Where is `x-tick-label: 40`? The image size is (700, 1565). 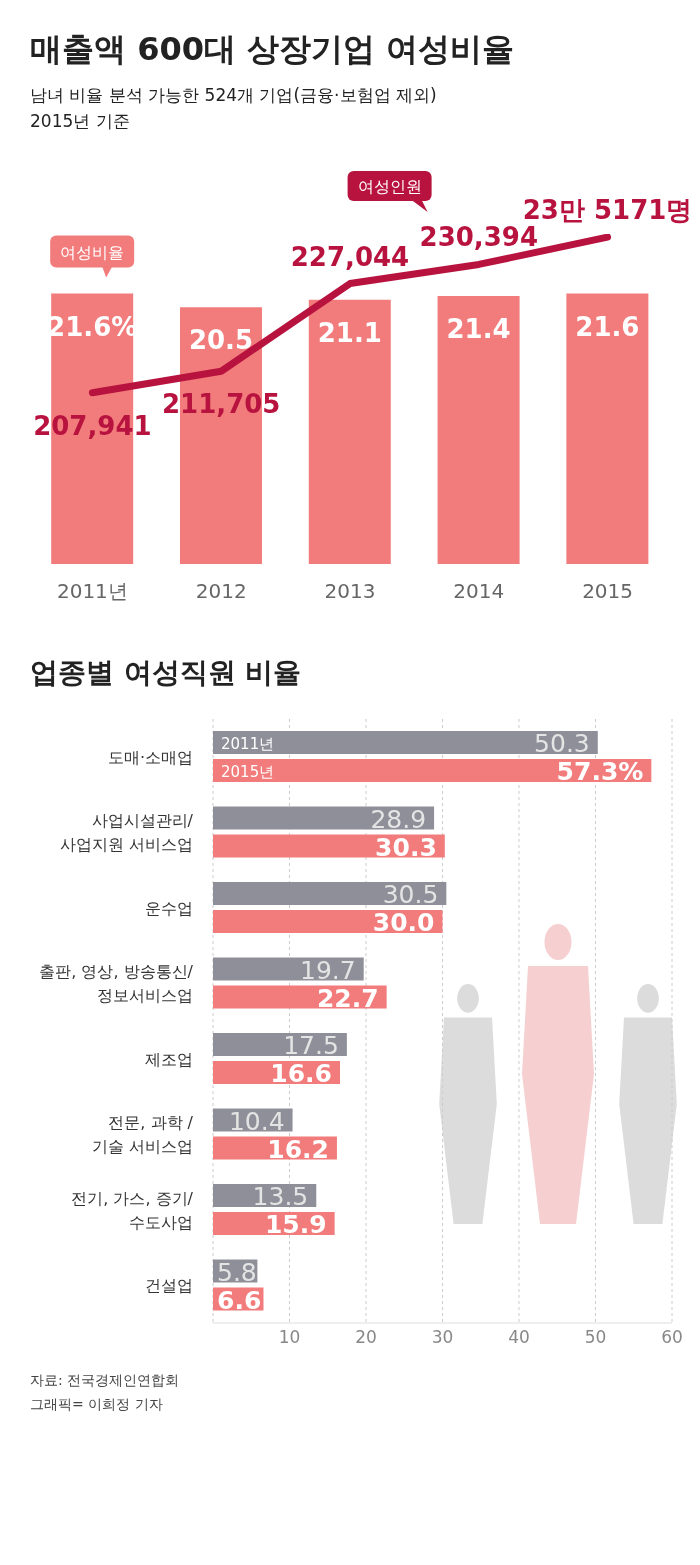 x-tick-label: 40 is located at coordinates (519, 1337).